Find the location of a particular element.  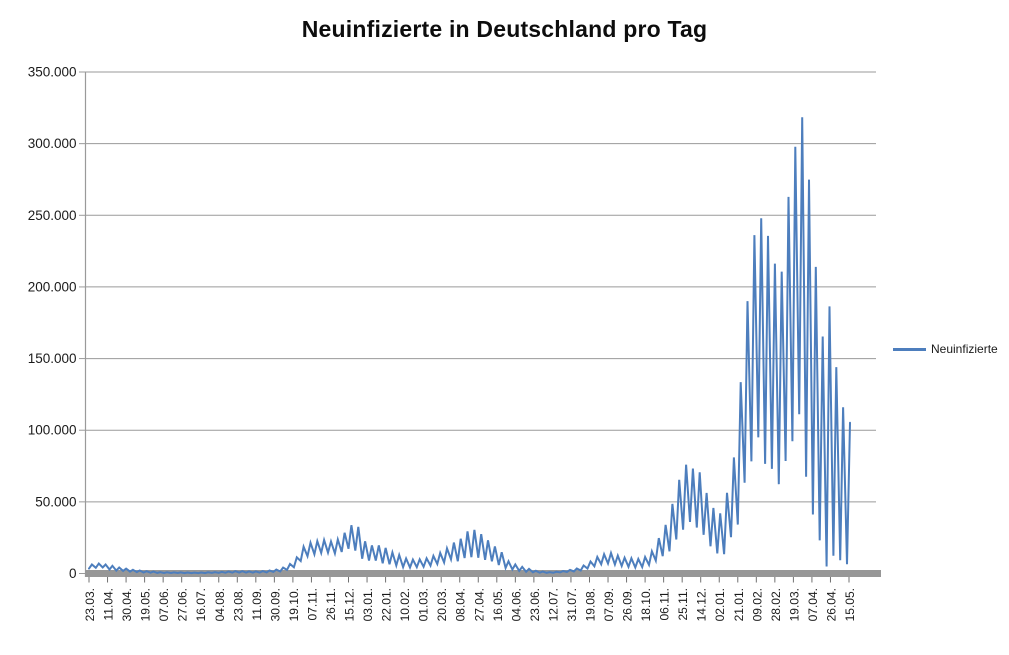

x-tick-label: 15.12. is located at coordinates (350, 604).